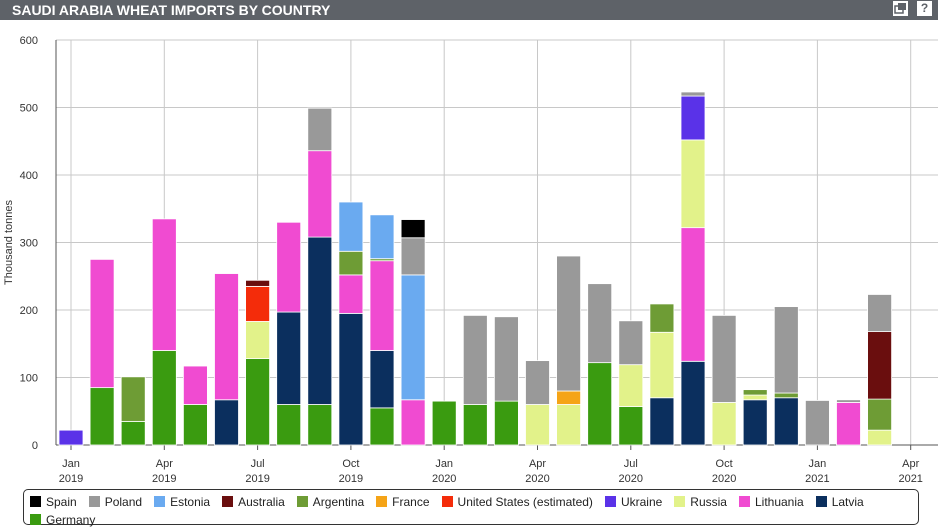  Describe the element at coordinates (568, 323) in the screenshot. I see `bar-segment: Poland — May 2020: 200` at that location.